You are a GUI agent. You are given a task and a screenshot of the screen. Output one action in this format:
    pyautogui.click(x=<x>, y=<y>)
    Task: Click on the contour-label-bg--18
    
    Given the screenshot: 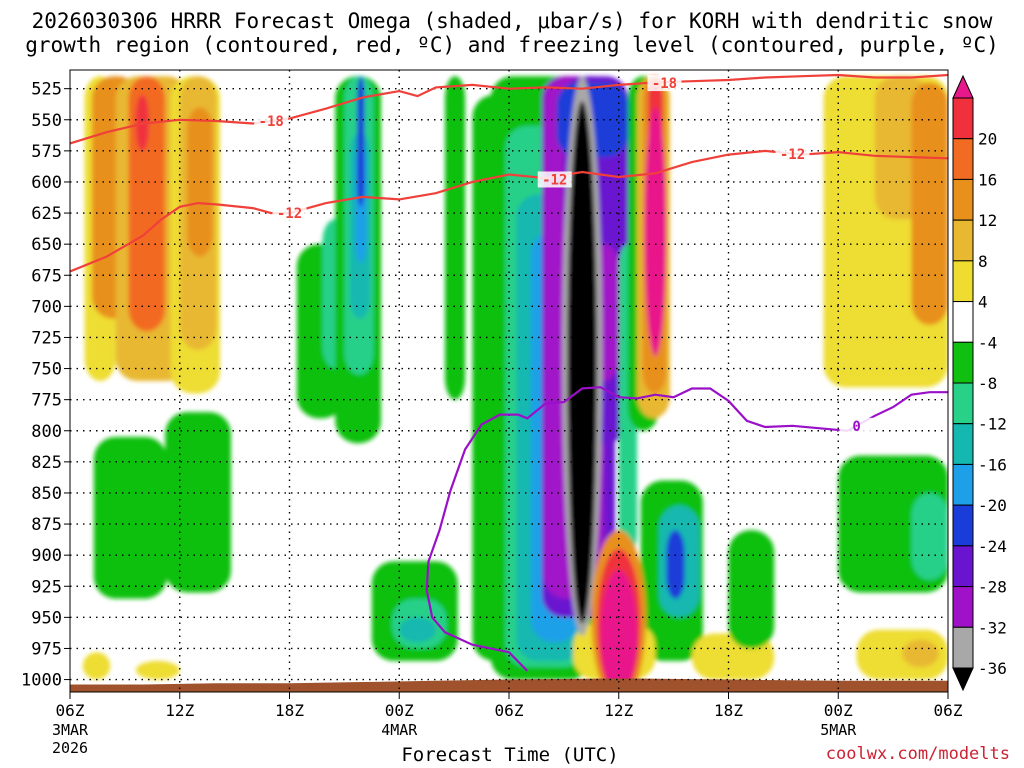 What is the action you would take?
    pyautogui.click(x=271, y=121)
    